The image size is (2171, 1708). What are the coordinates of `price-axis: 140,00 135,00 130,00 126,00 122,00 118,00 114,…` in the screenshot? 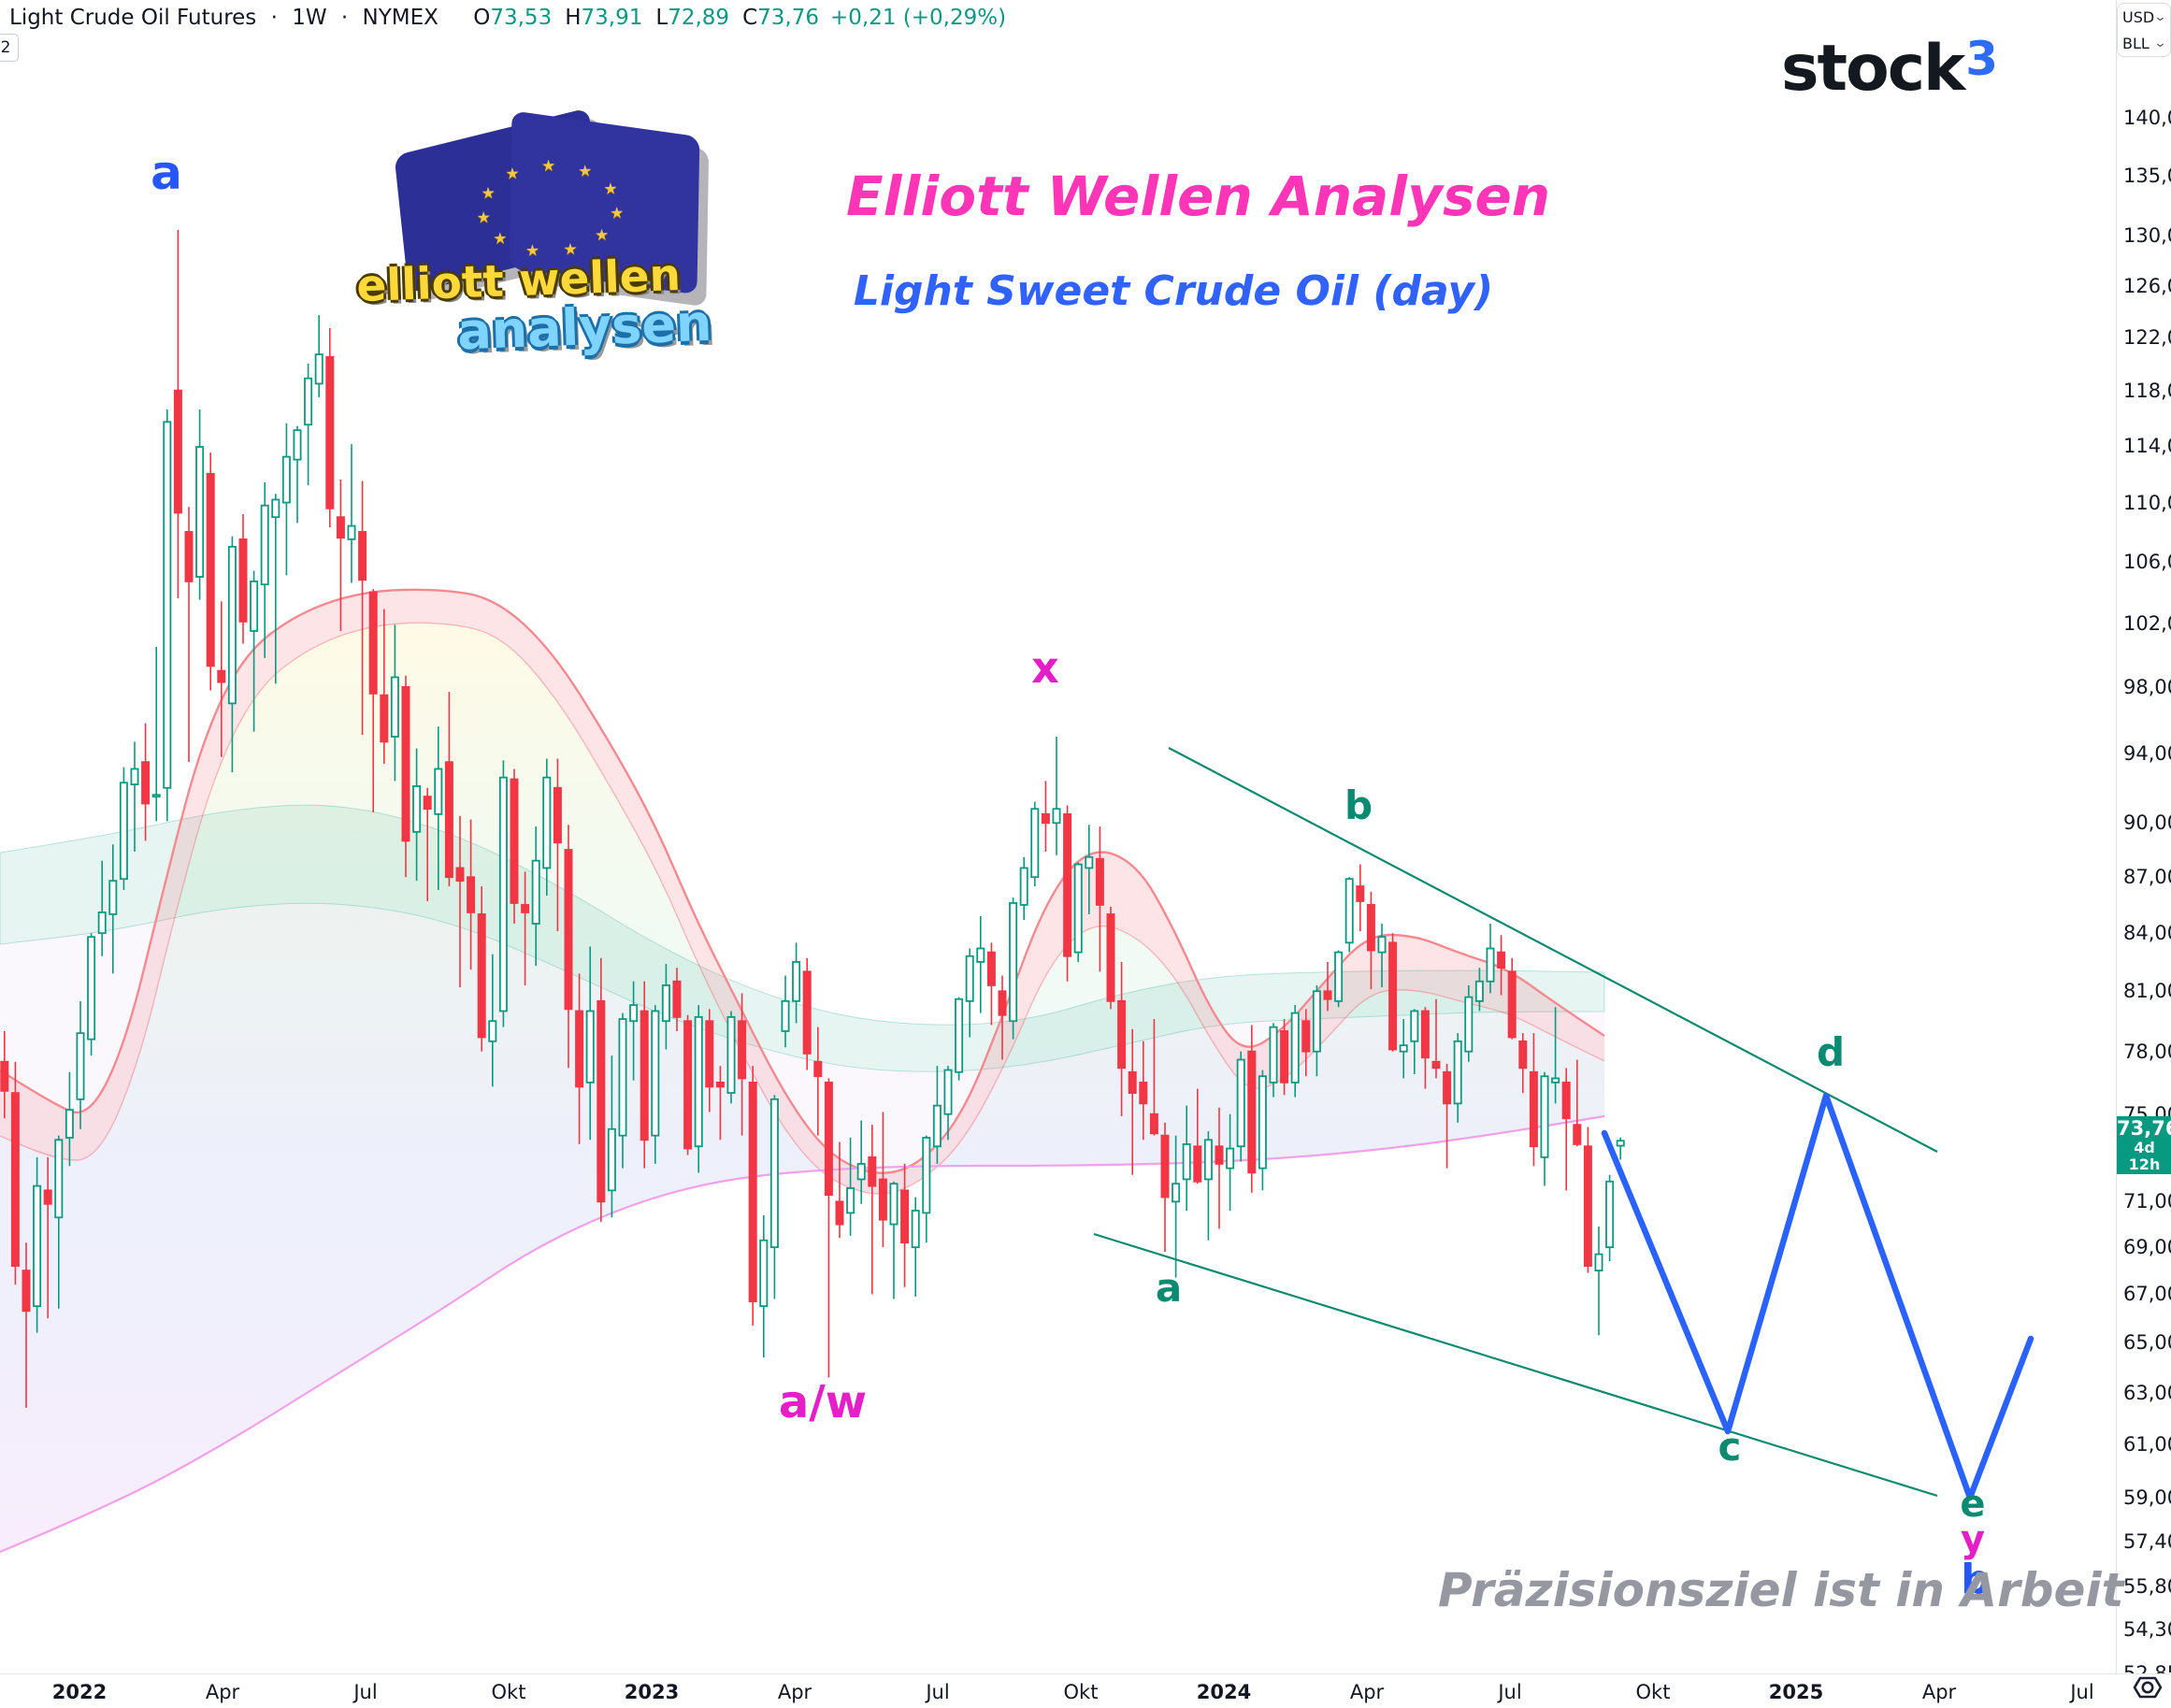 It's located at (2143, 842).